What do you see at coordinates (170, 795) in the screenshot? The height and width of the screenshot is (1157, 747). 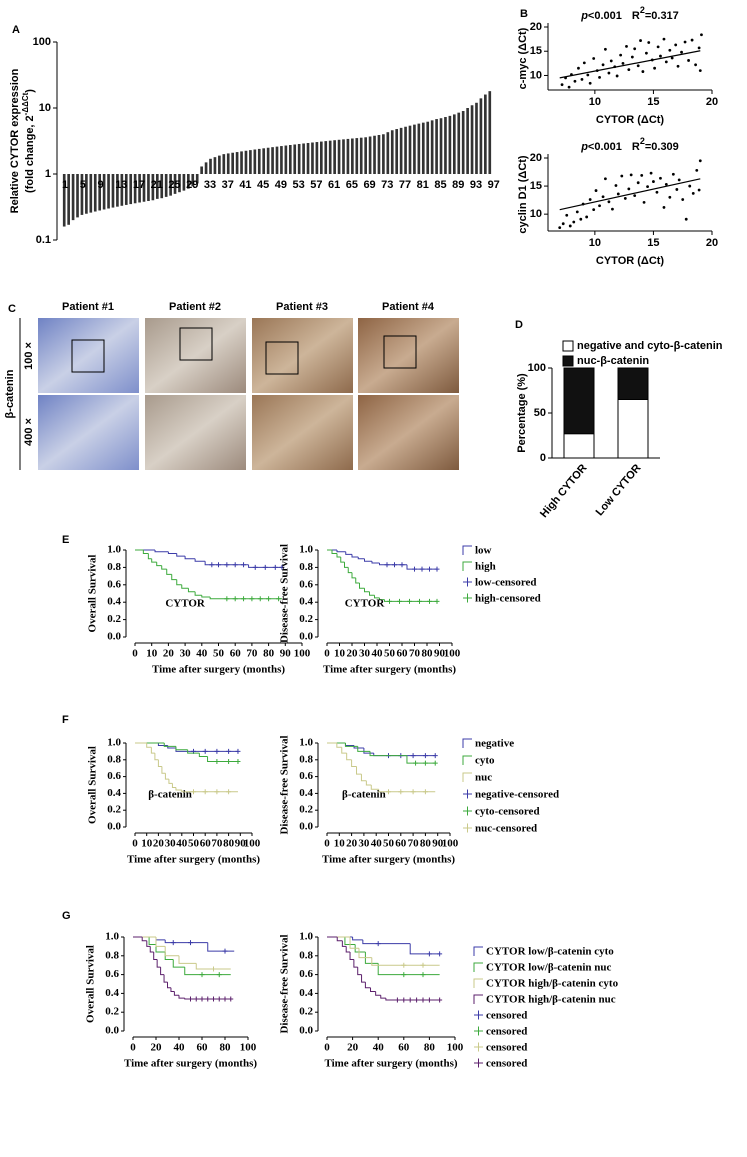 I see `chart-label: β-catenin` at bounding box center [170, 795].